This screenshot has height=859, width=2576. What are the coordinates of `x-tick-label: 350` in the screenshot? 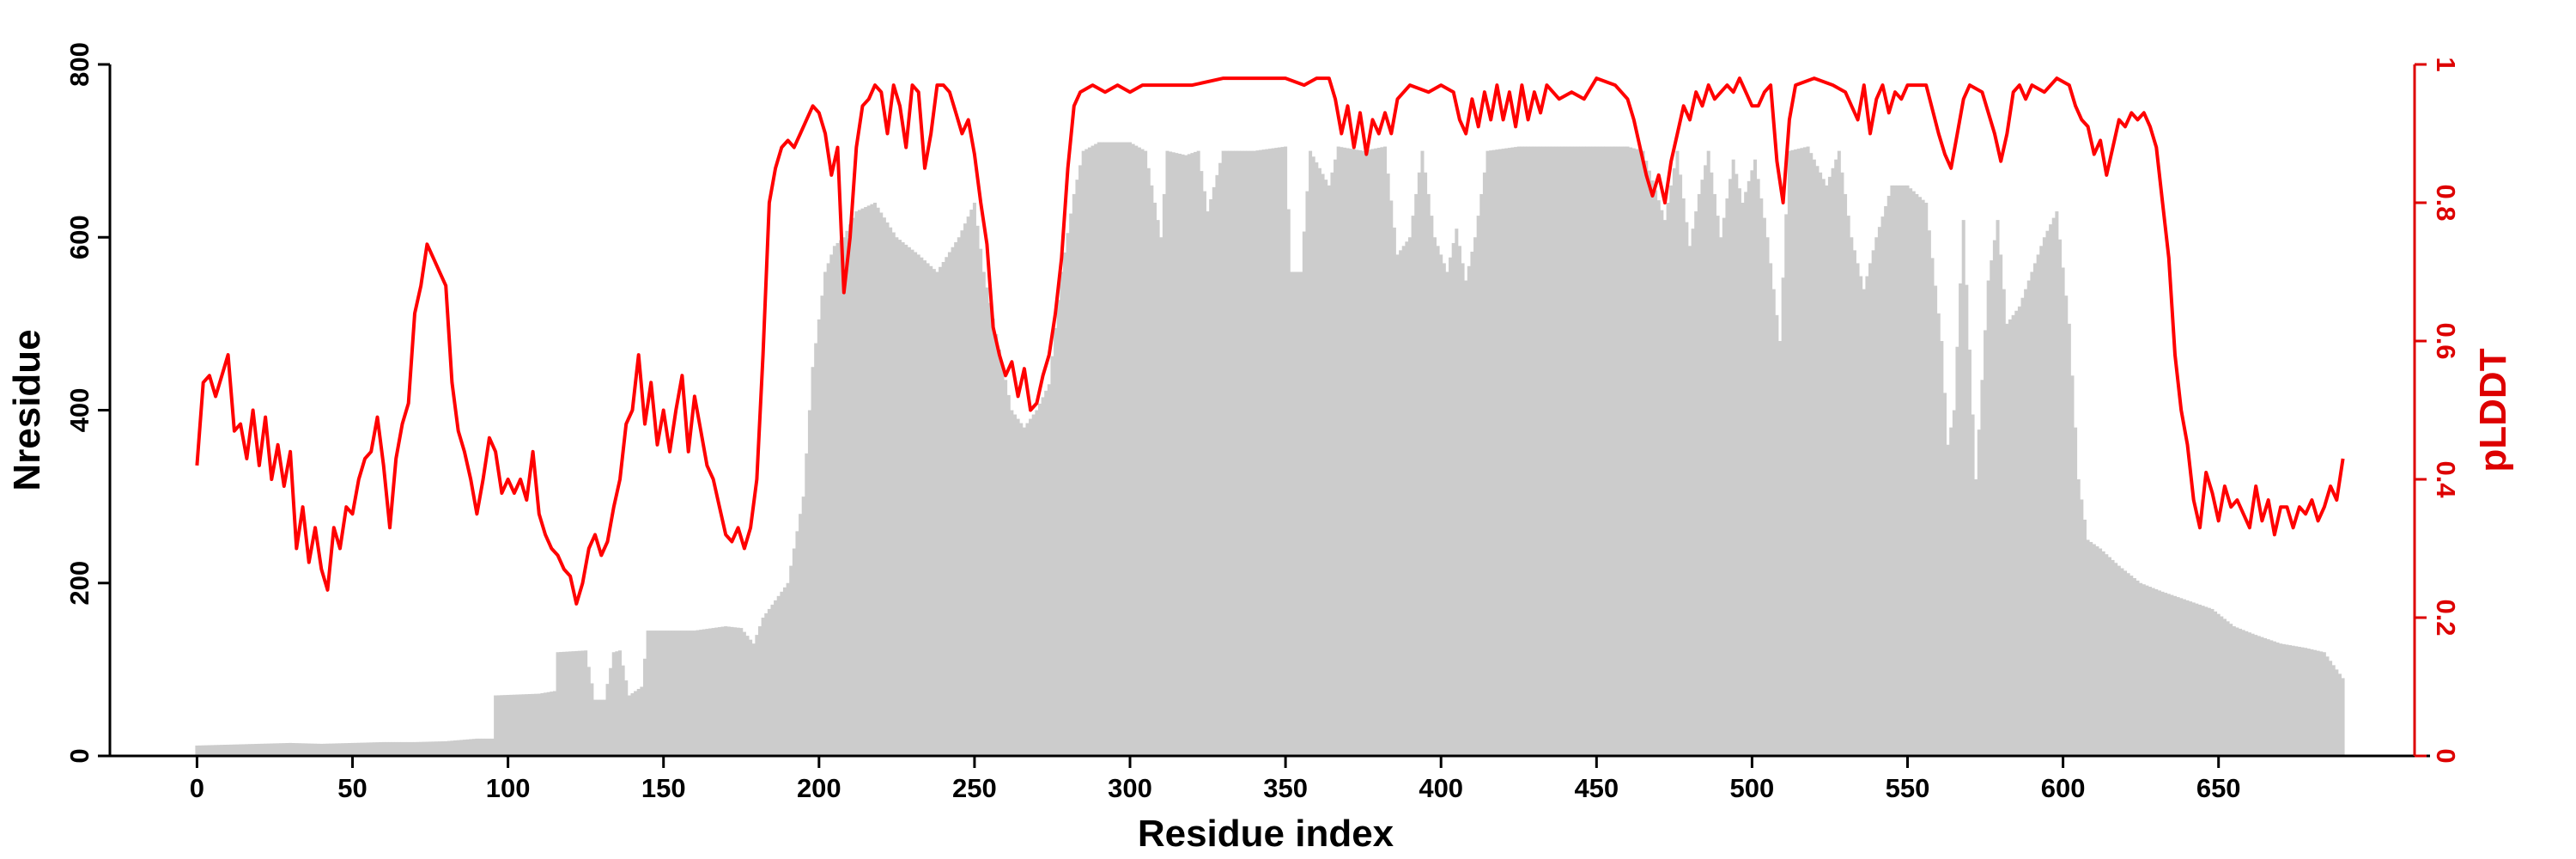 It's located at (1286, 788).